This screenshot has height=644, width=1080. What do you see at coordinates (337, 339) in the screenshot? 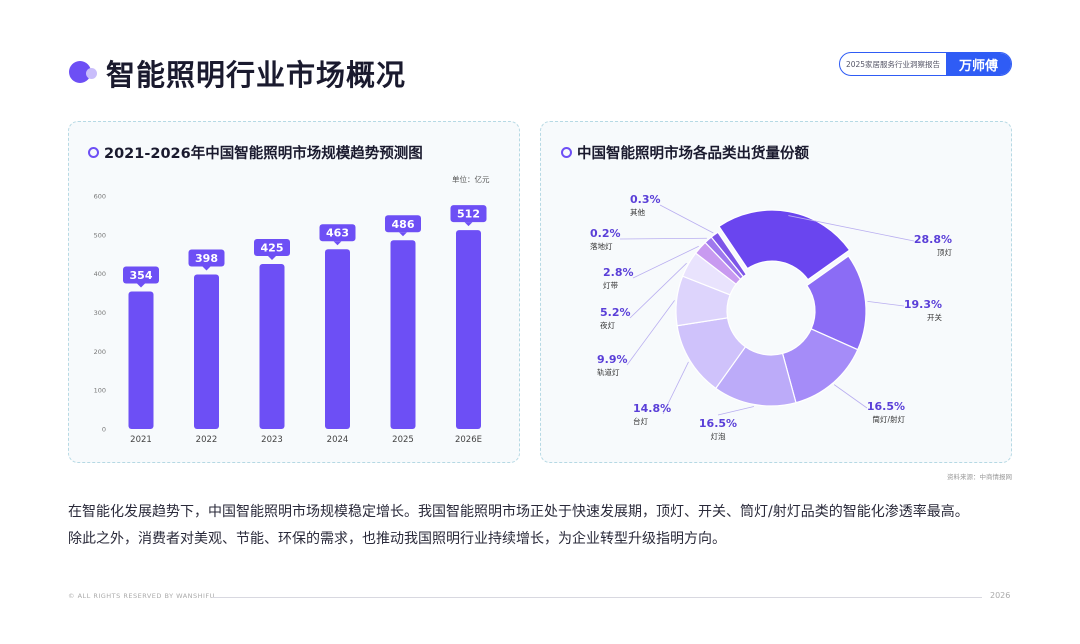
I see `bar-2024` at bounding box center [337, 339].